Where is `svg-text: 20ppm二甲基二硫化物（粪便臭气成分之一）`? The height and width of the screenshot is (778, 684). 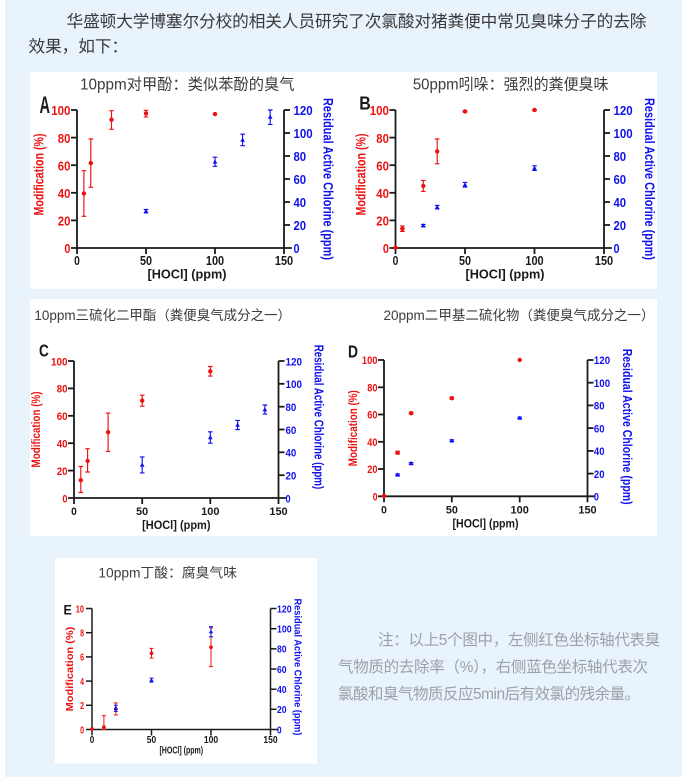 svg-text: 20ppm二甲基二硫化物（粪便臭气成分之一） is located at coordinates (519, 315).